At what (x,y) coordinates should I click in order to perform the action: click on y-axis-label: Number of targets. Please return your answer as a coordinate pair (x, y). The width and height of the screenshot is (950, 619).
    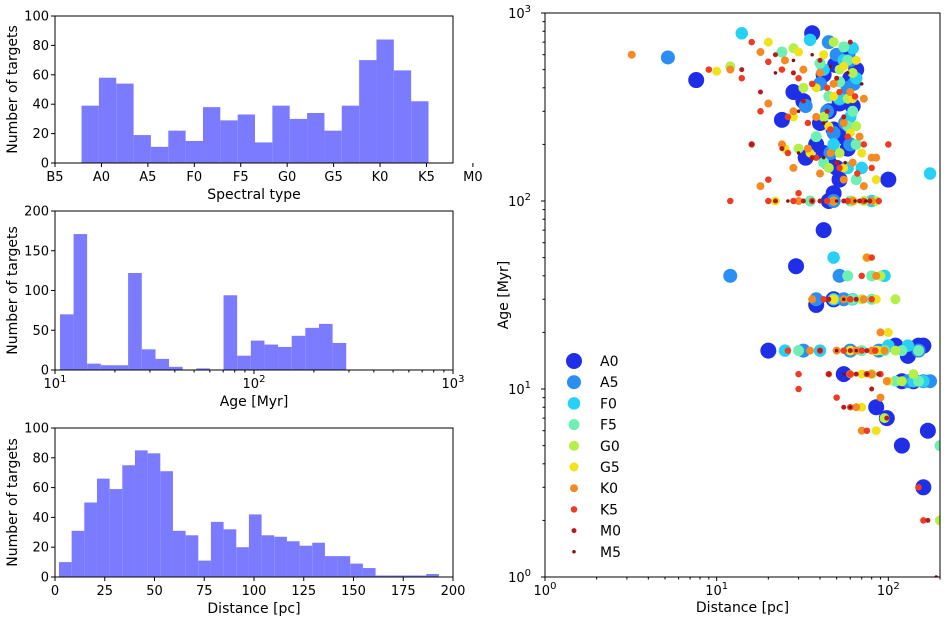
    Looking at the image, I should click on (13, 290).